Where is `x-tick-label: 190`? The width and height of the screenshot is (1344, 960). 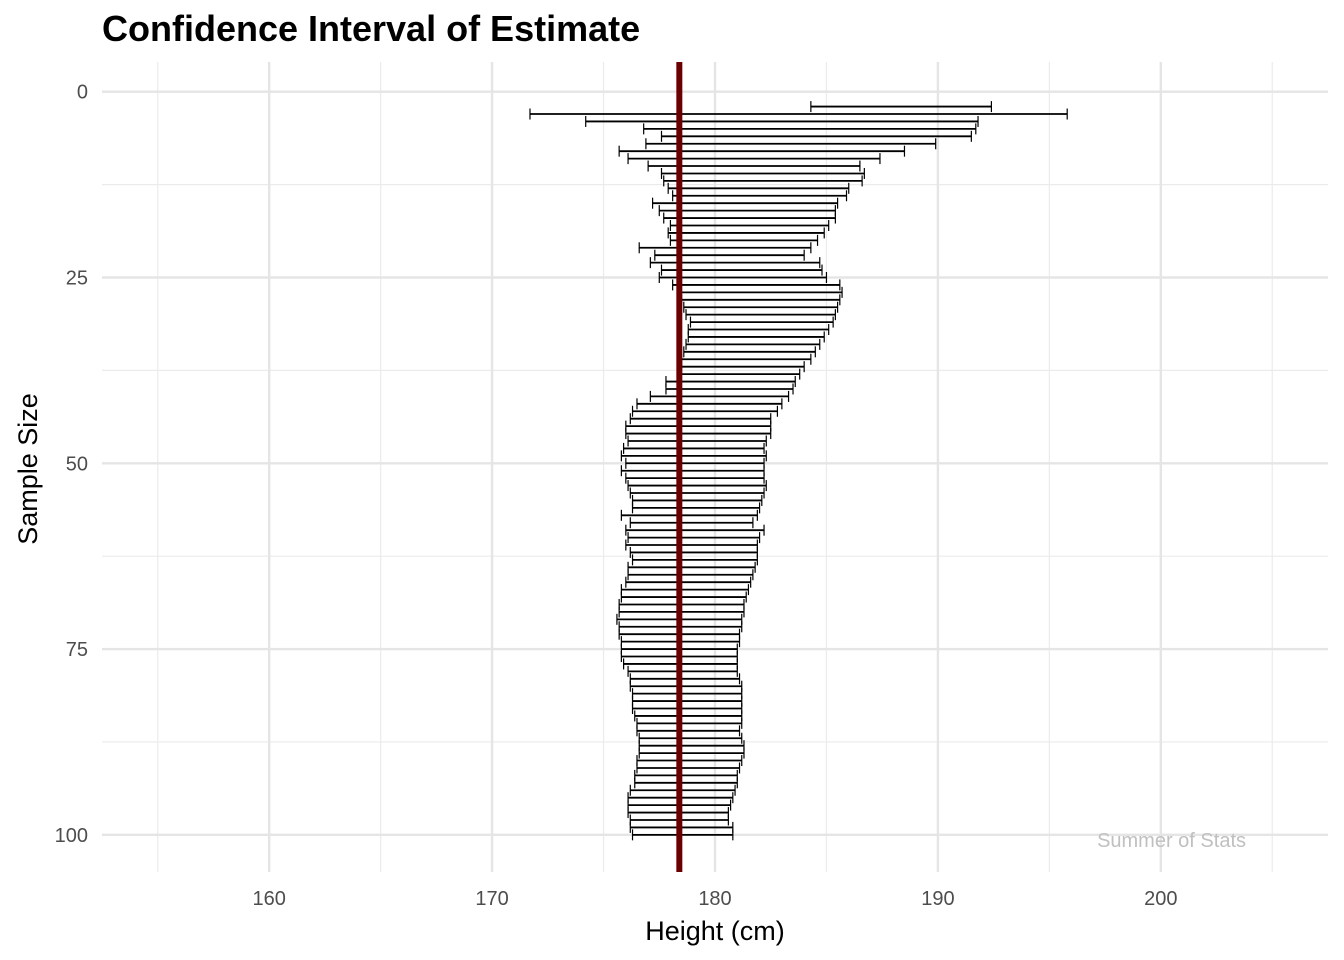
x-tick-label: 190 is located at coordinates (937, 899).